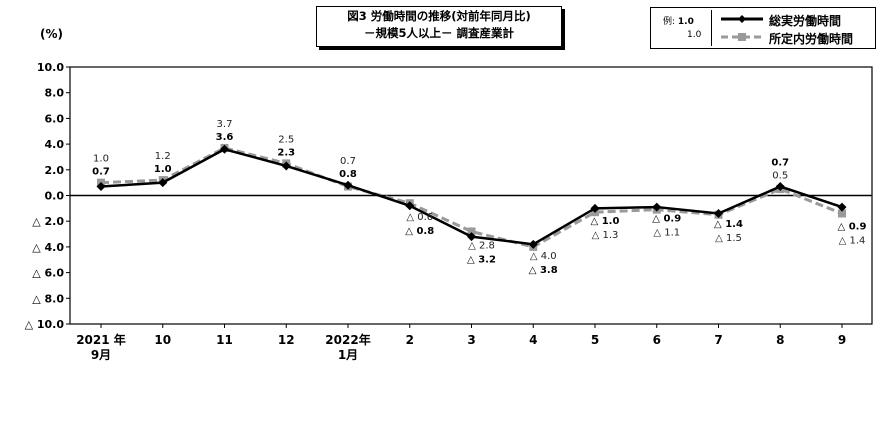 The width and height of the screenshot is (890, 439). I want to click on x-tick-label: 4, so click(533, 340).